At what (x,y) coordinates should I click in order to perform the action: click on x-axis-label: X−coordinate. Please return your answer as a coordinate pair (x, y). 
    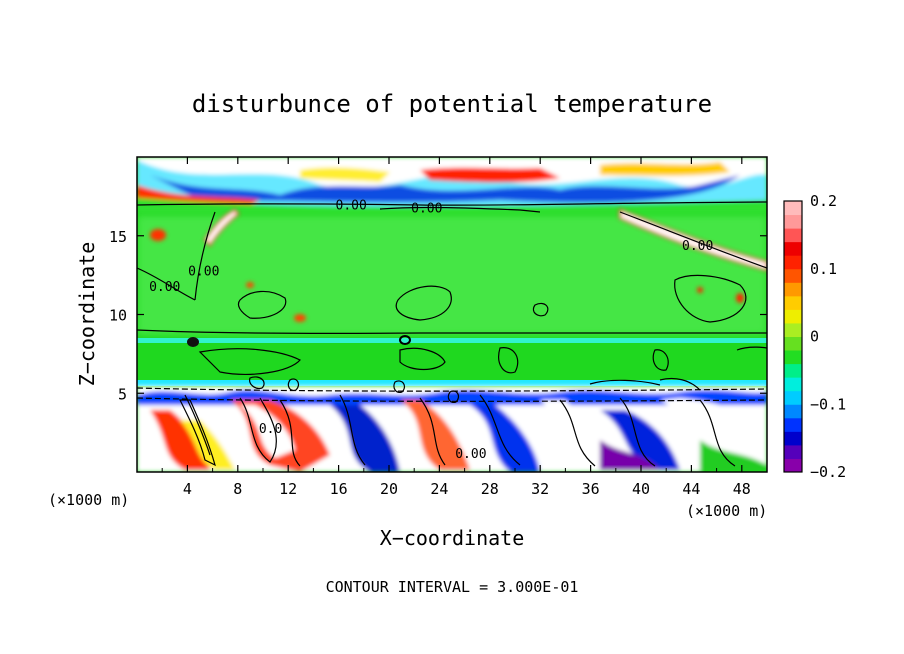
    Looking at the image, I should click on (452, 538).